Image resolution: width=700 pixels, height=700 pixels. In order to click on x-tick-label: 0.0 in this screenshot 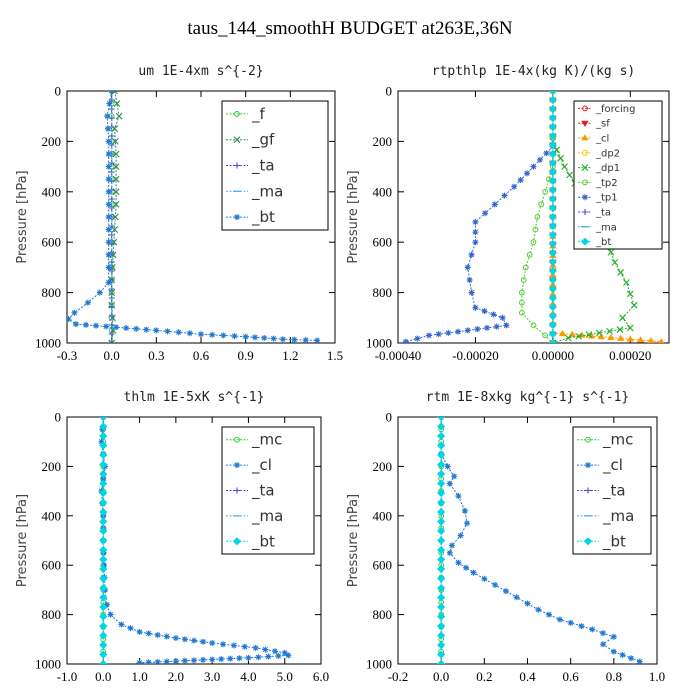, I will do `click(103, 676)`.